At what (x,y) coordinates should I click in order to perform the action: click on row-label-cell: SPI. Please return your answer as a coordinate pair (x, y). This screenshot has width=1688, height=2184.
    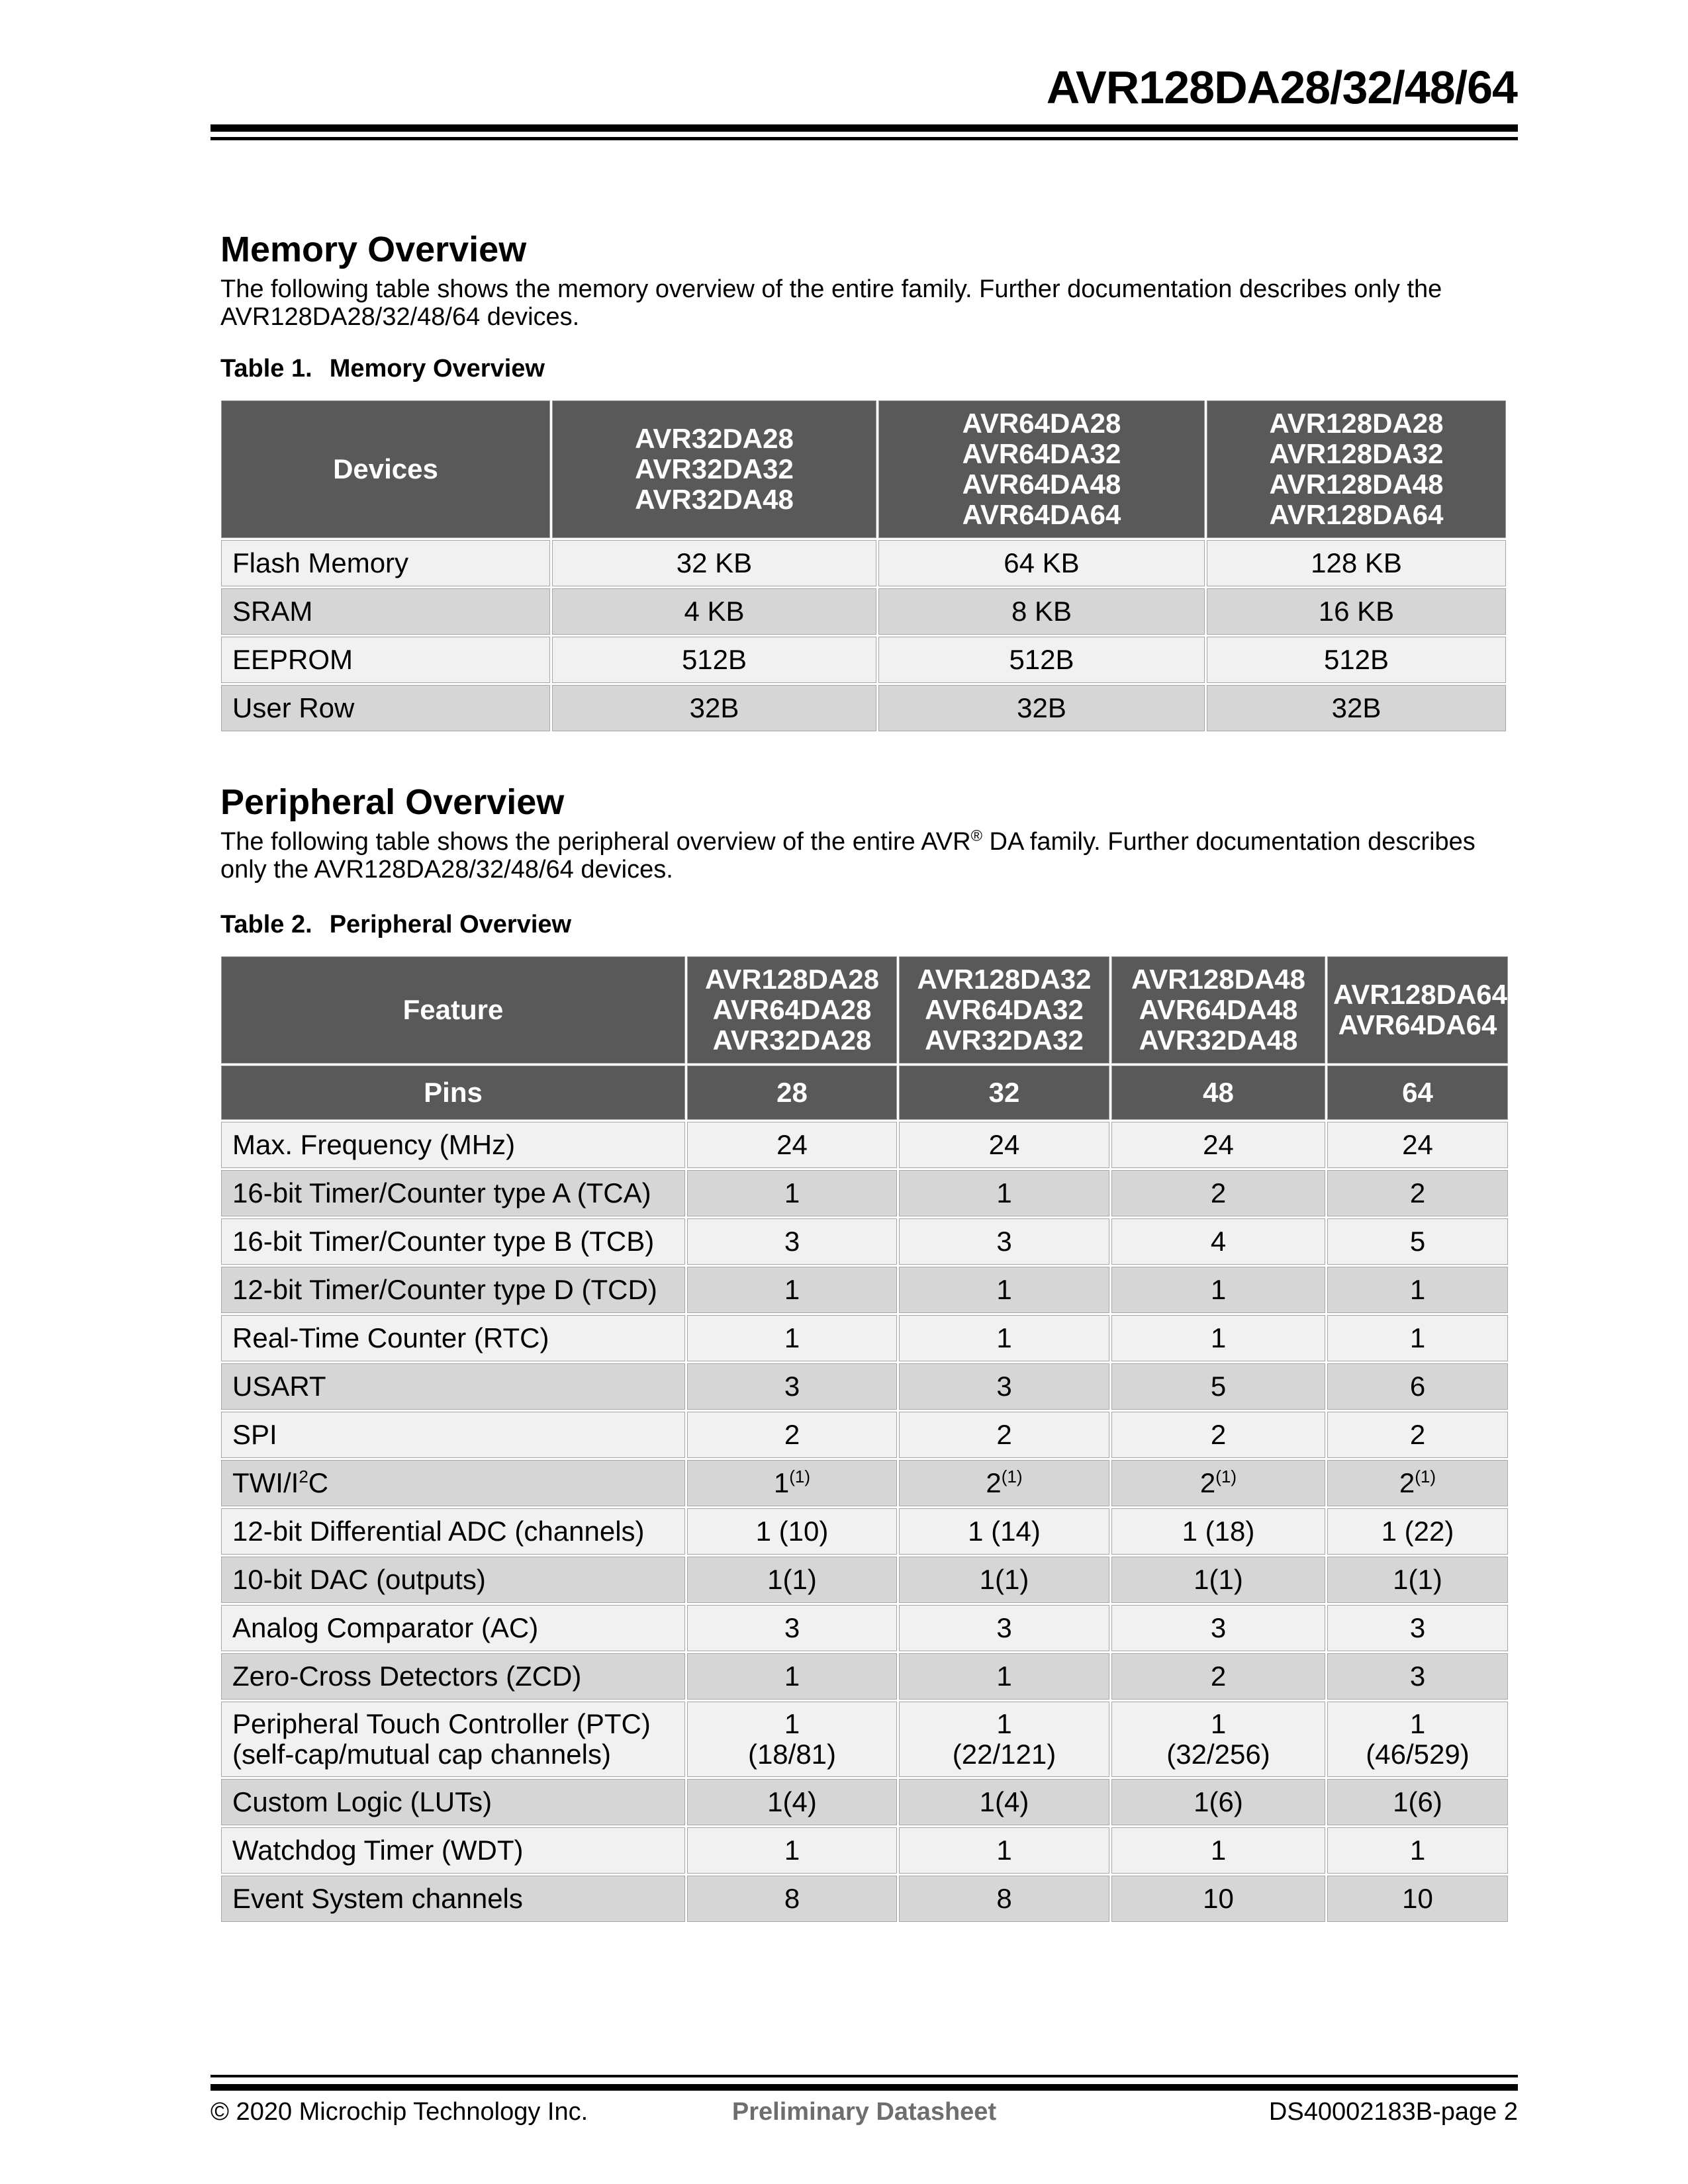
    Looking at the image, I should click on (453, 1435).